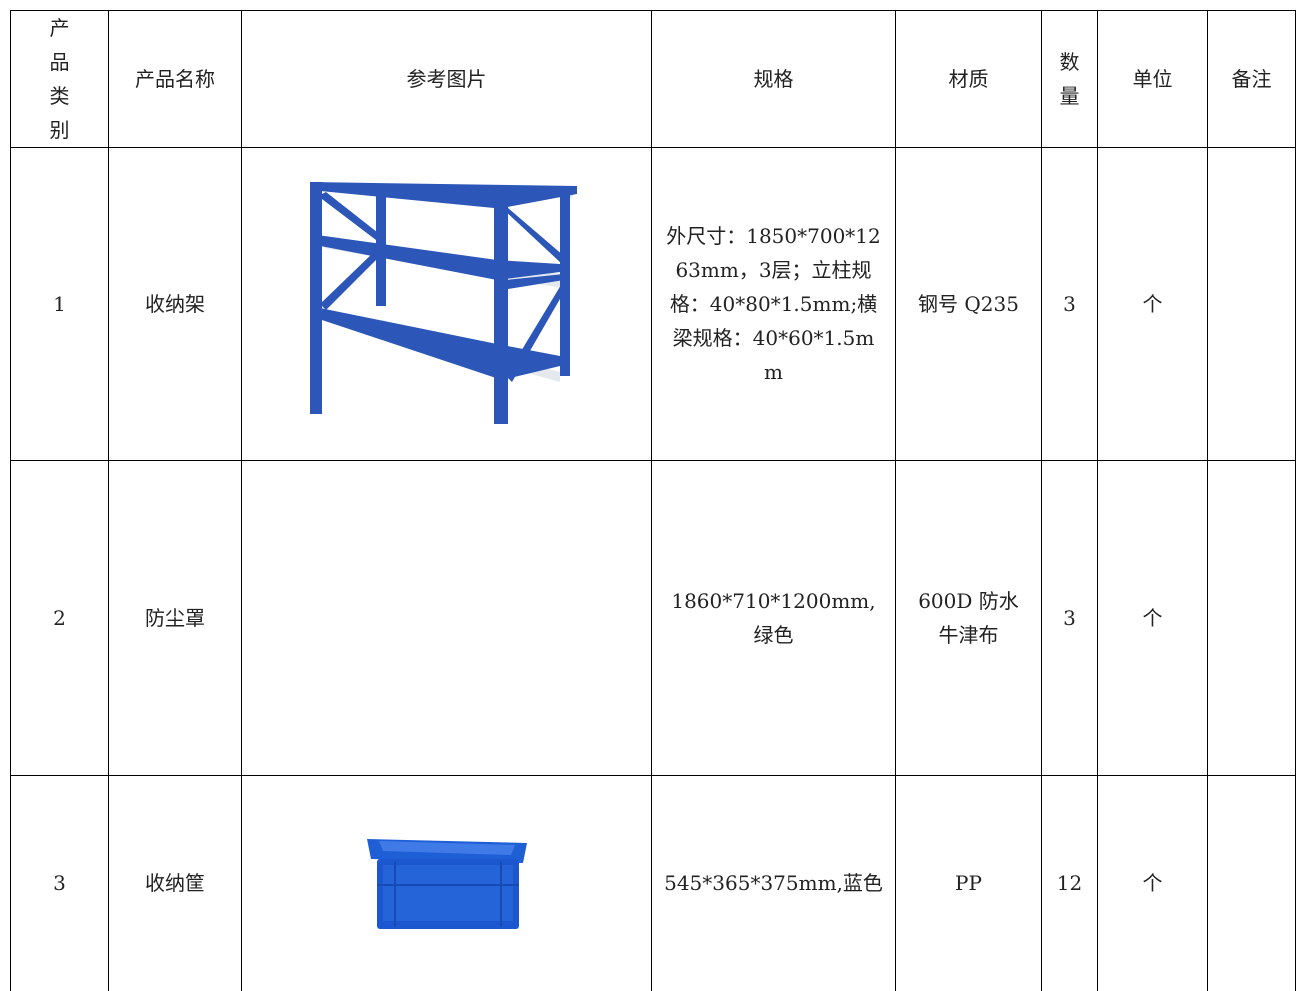 The height and width of the screenshot is (991, 1301). Describe the element at coordinates (59, 883) in the screenshot. I see `category: 3` at that location.